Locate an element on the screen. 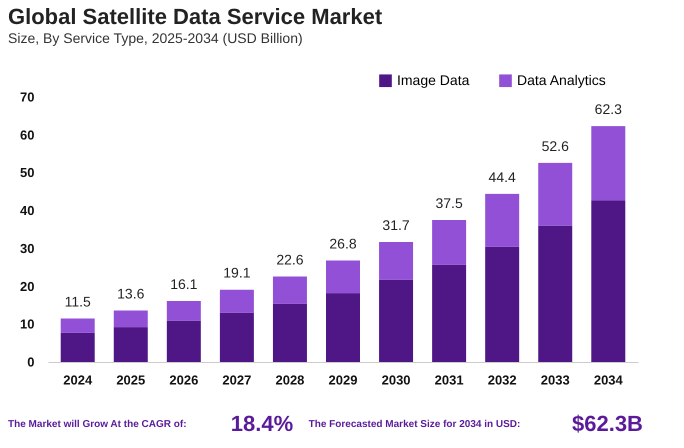 The height and width of the screenshot is (448, 684). text: The Market will Grow At the CAGR of: is located at coordinates (97, 424).